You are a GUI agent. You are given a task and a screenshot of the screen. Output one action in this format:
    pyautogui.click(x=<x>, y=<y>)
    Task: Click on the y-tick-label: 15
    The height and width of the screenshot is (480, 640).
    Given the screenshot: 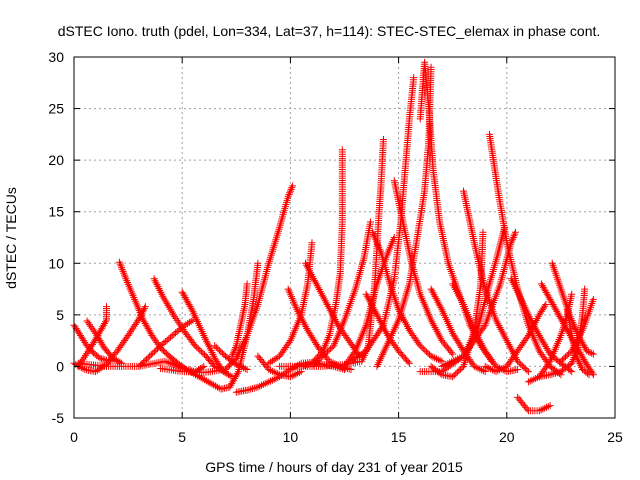 What is the action you would take?
    pyautogui.click(x=56, y=212)
    